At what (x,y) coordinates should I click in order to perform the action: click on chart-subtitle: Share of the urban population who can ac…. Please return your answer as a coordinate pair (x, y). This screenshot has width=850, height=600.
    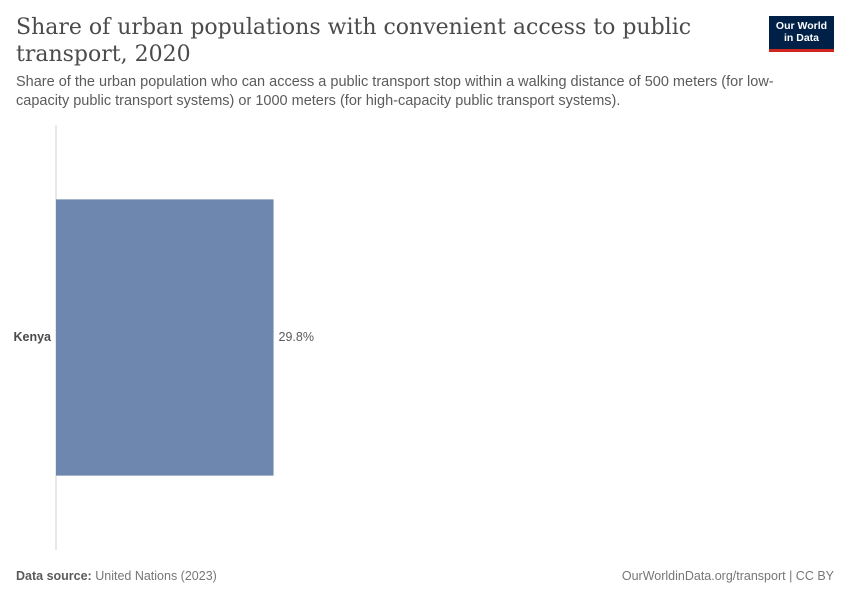
    Looking at the image, I should click on (395, 91).